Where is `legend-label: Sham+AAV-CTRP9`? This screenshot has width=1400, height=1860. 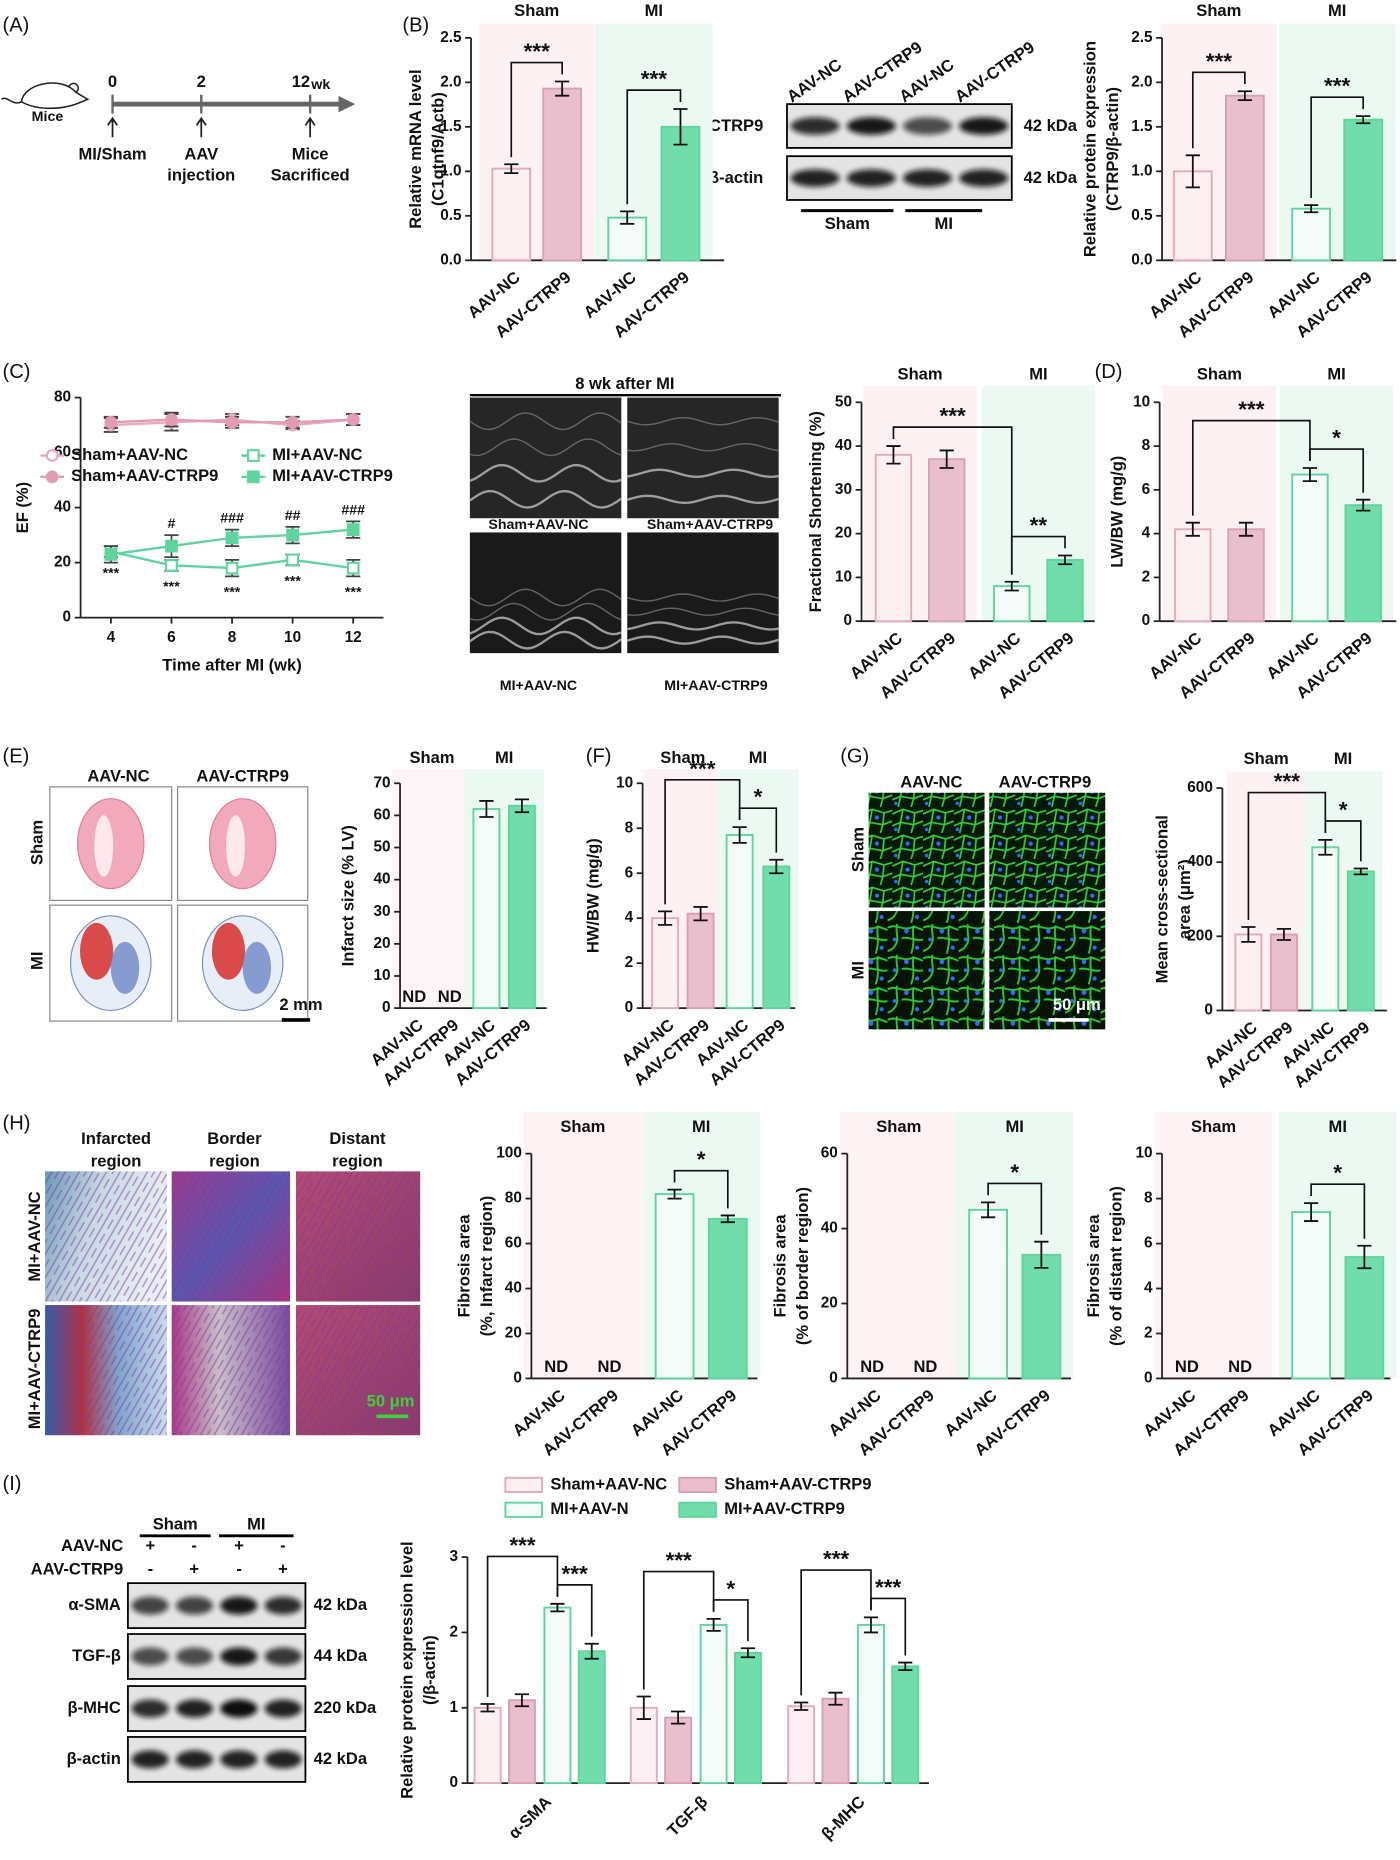 legend-label: Sham+AAV-CTRP9 is located at coordinates (144, 475).